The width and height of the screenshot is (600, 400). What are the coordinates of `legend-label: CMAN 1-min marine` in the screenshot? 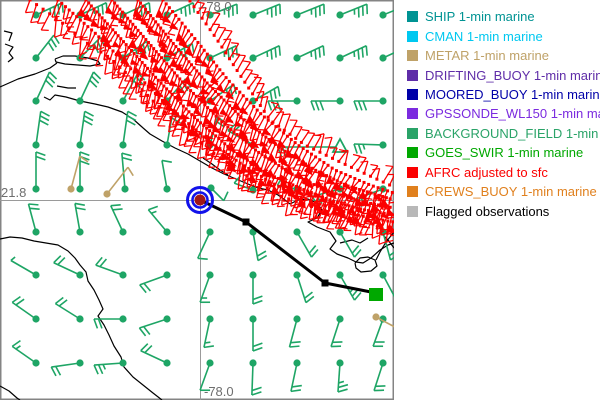 It's located at (484, 36).